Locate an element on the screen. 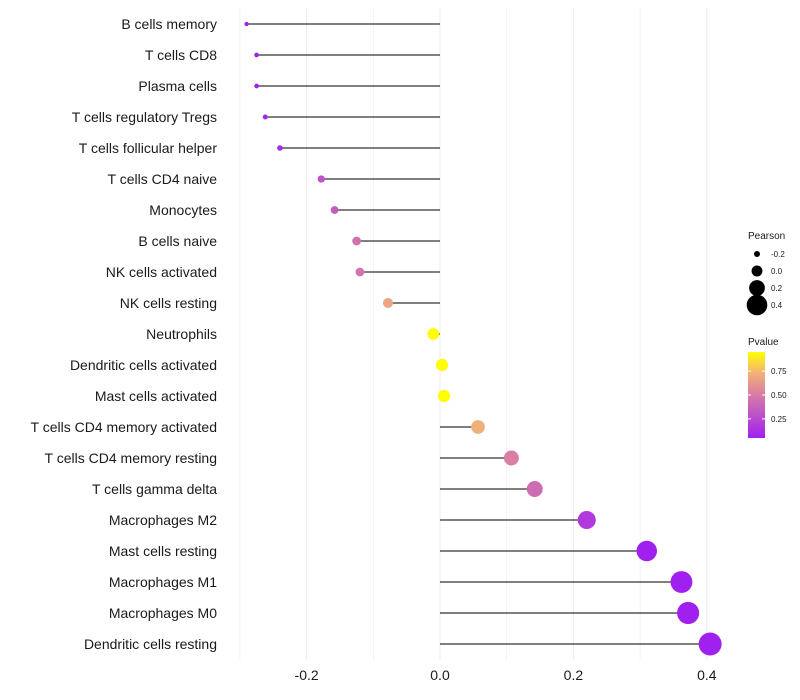  y-axis-label: Macrophages M2 is located at coordinates (163, 520).